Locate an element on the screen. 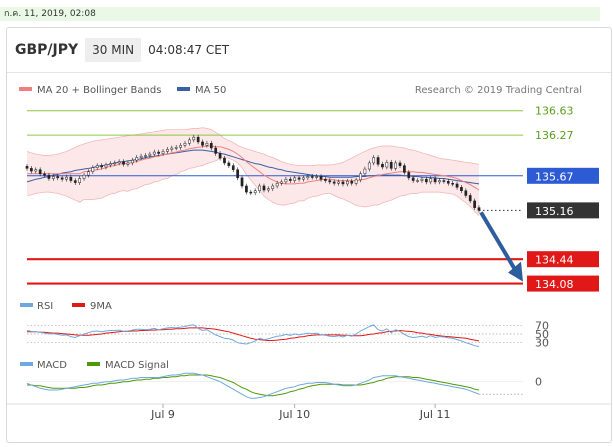 The image size is (613, 447). macd-legend-label: MACD is located at coordinates (52, 365).